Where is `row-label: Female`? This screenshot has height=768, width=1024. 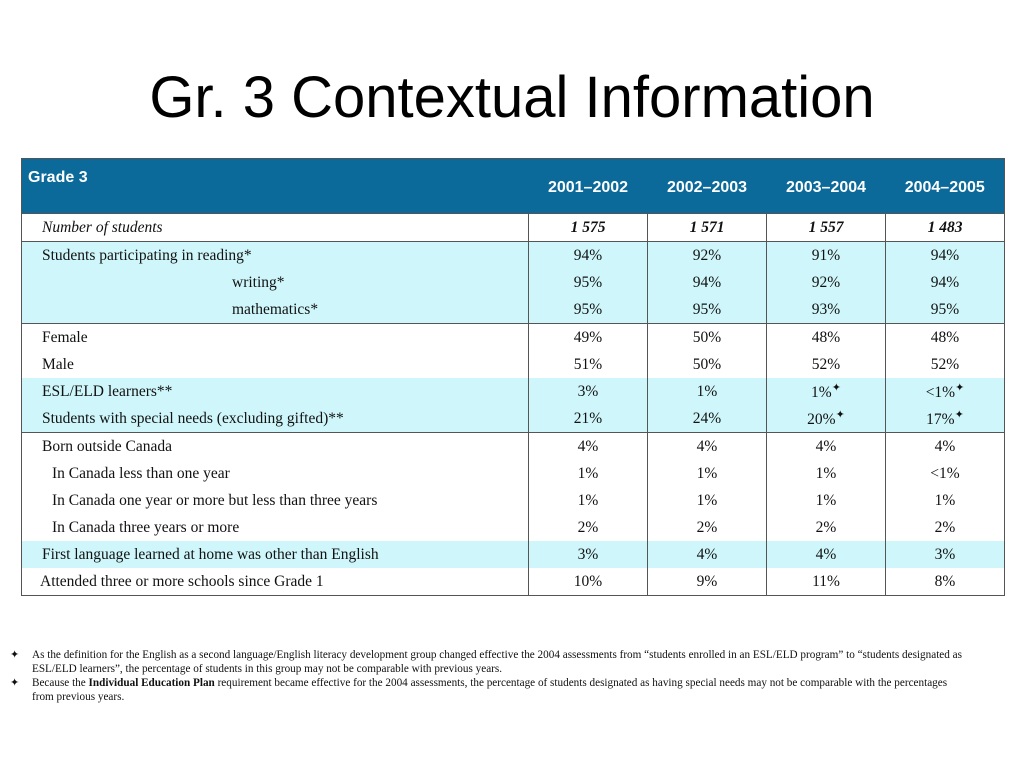
row-label: Female is located at coordinates (275, 337).